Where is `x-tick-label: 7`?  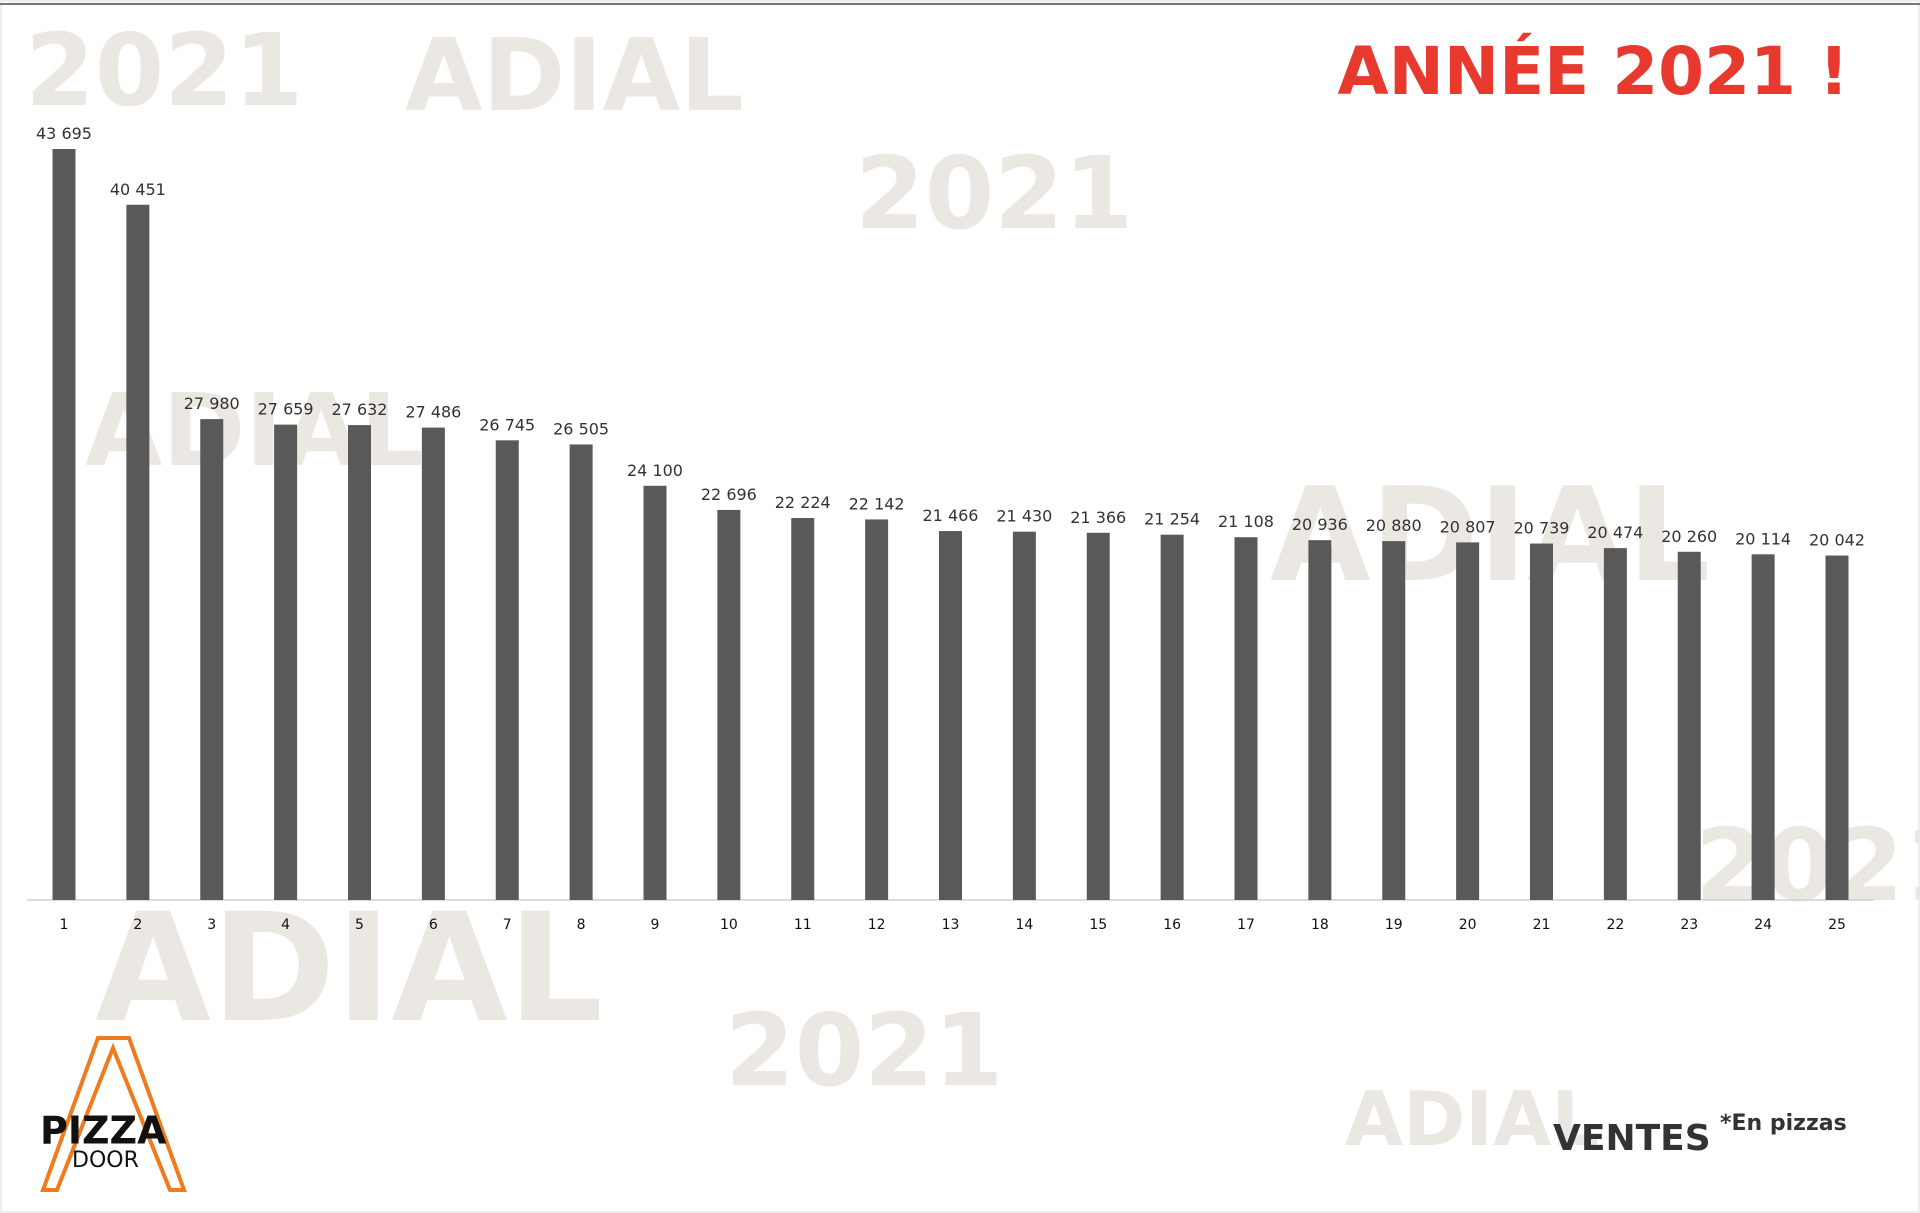
x-tick-label: 7 is located at coordinates (507, 925).